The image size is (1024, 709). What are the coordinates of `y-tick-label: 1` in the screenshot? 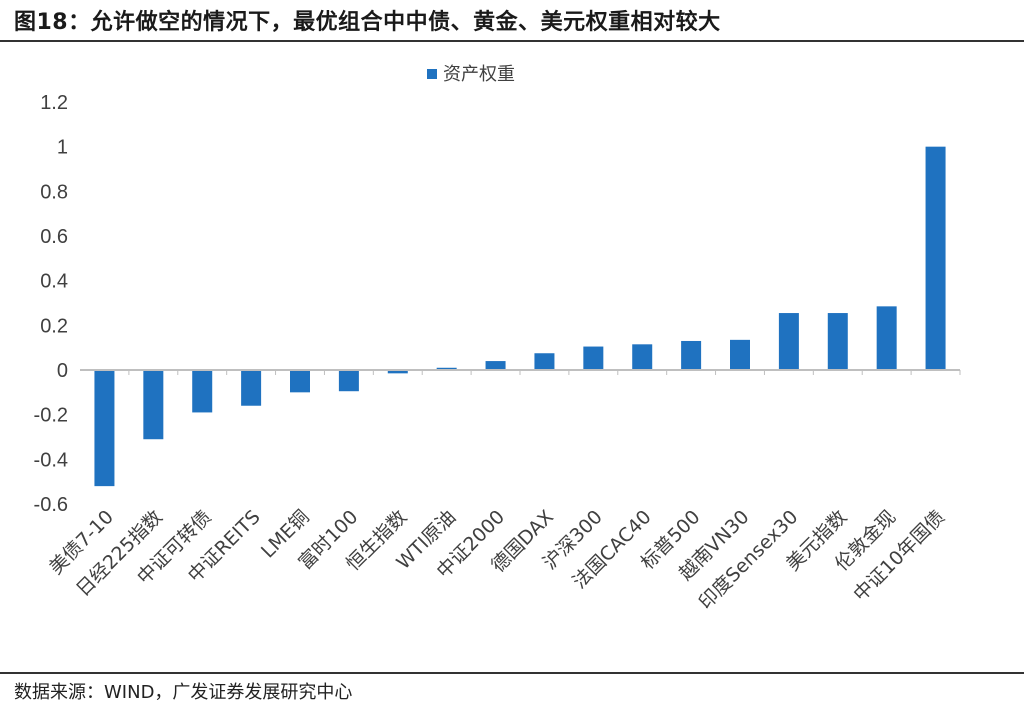 It's located at (62, 148).